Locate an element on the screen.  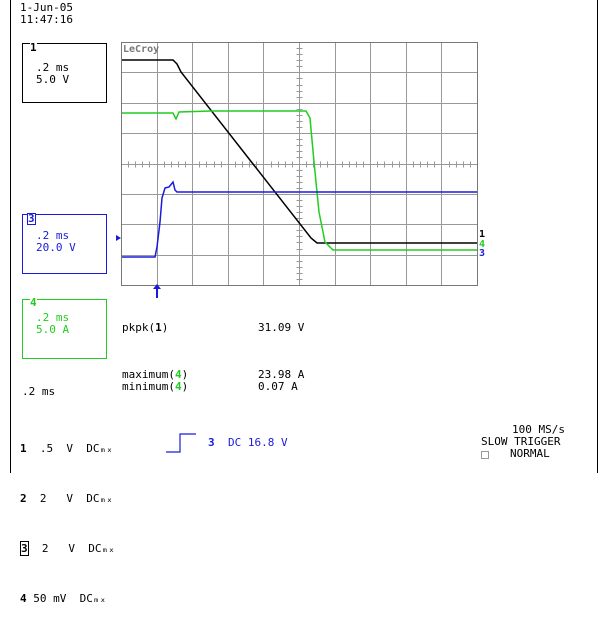
channel-1-scale: 5.0 V is located at coordinates (53, 79).